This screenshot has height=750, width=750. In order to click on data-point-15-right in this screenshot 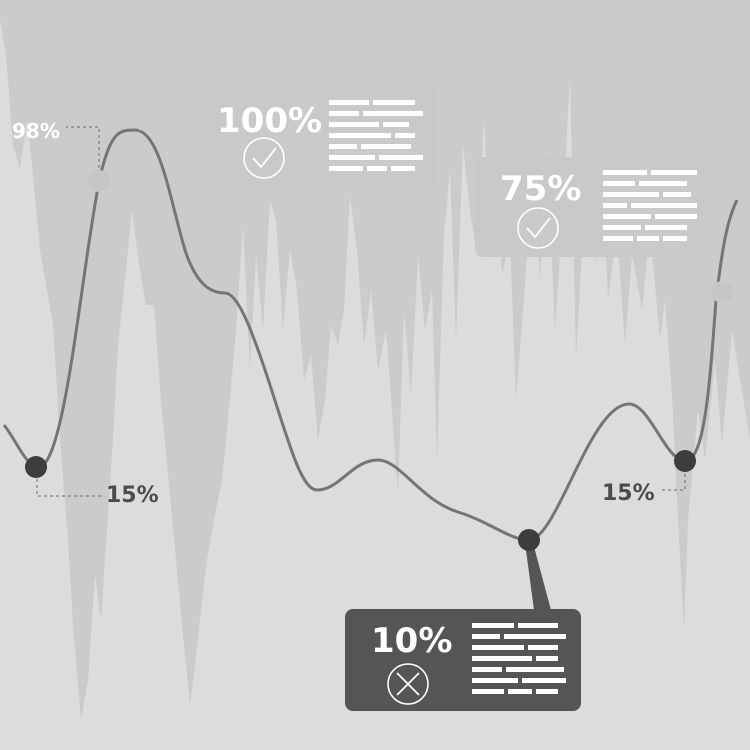, I will do `click(685, 461)`.